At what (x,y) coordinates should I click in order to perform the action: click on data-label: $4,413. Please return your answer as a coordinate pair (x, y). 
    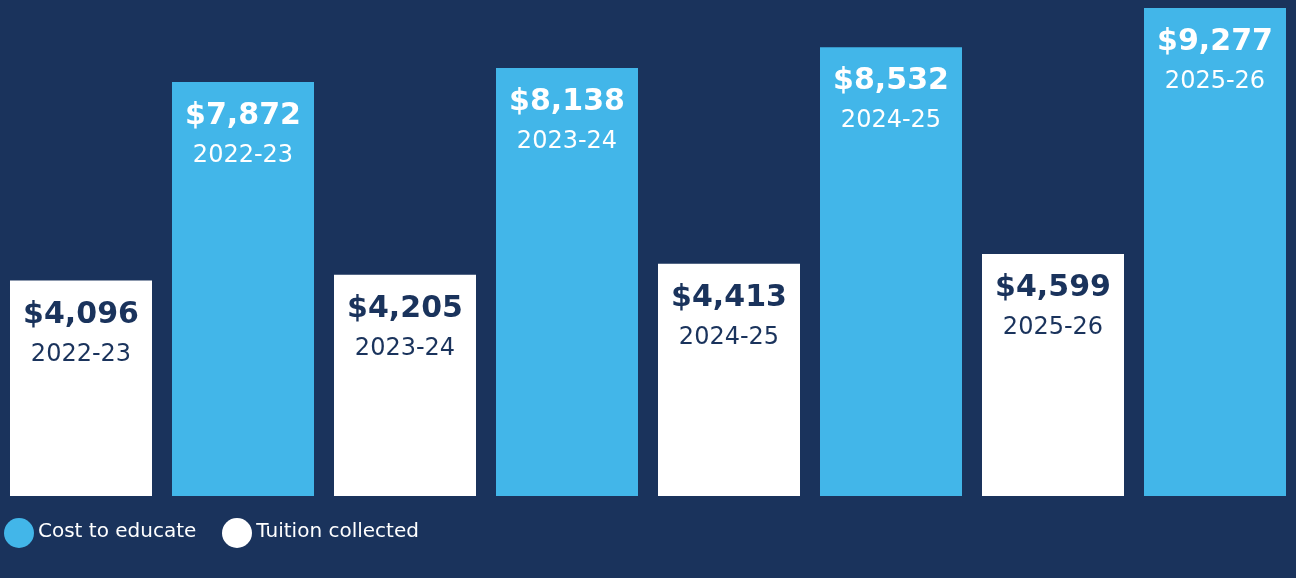
    Looking at the image, I should click on (729, 295).